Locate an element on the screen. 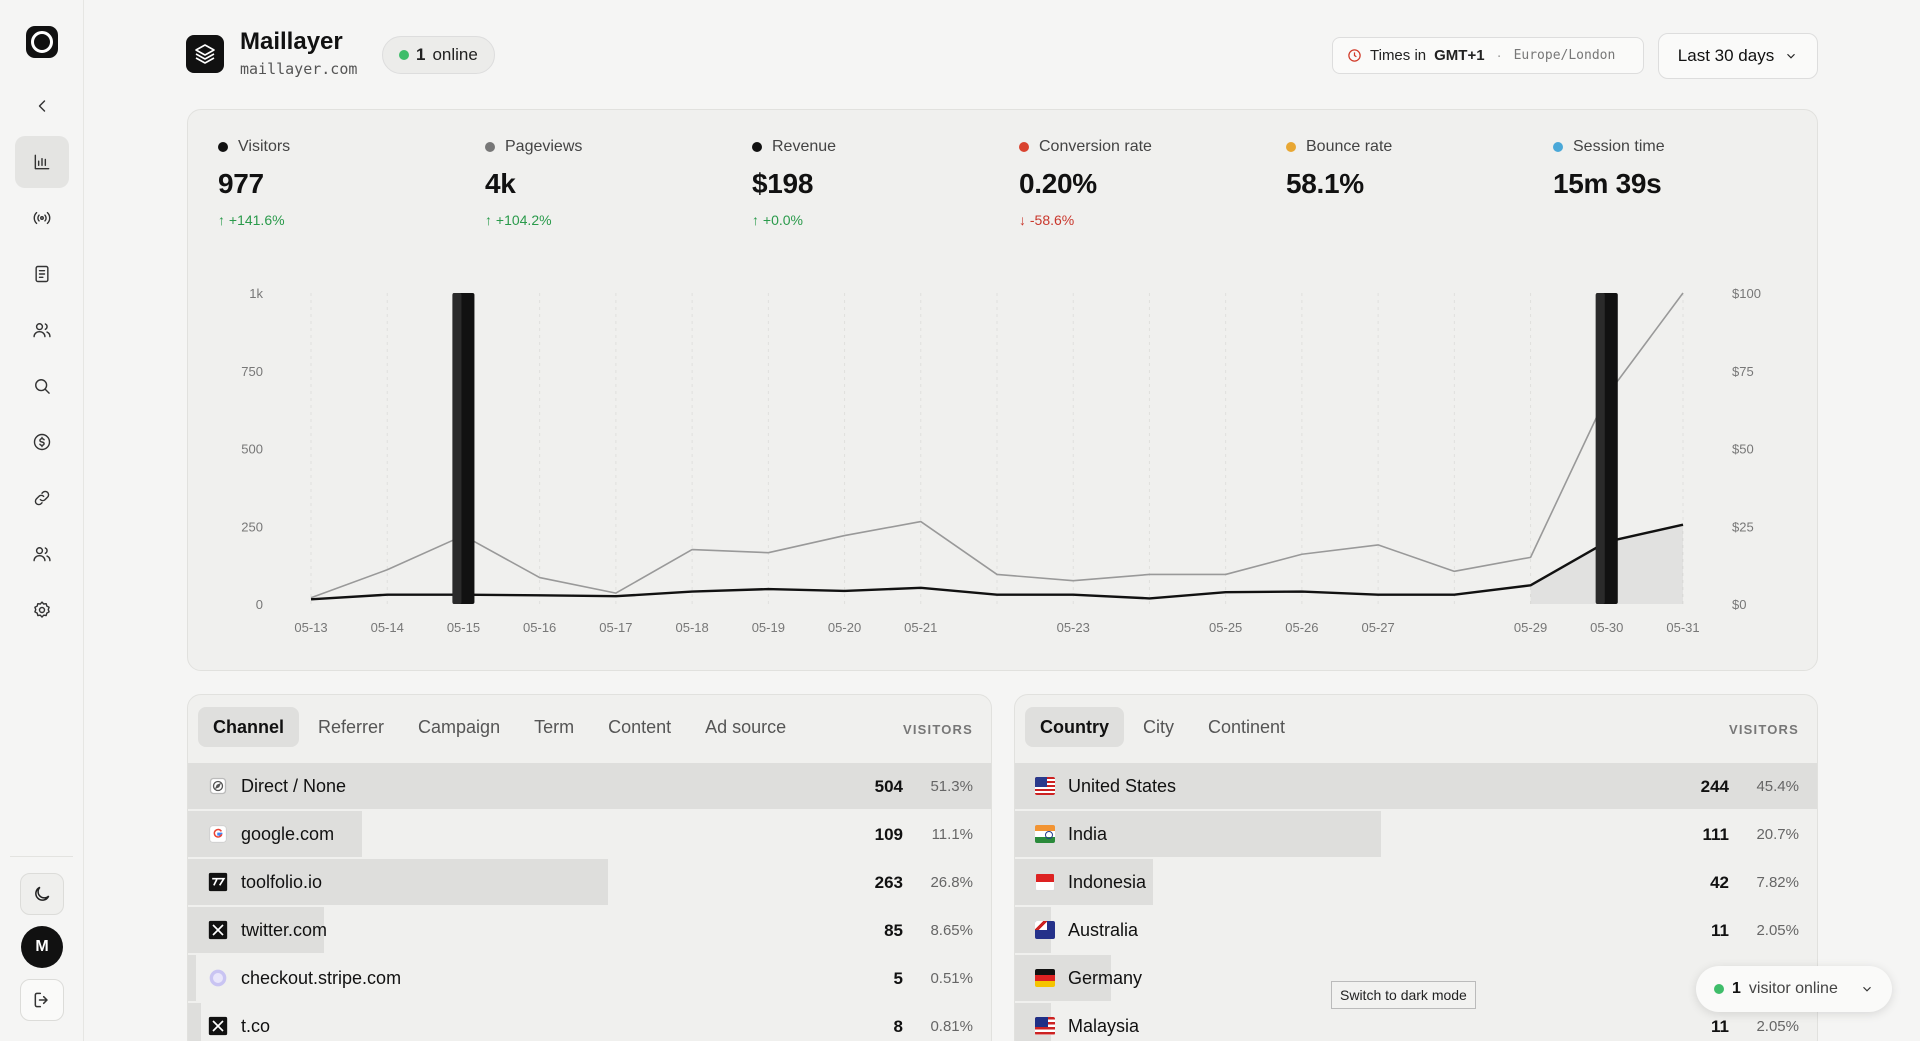 Image resolution: width=1920 pixels, height=1041 pixels. countries-column-header: VISITORS is located at coordinates (1763, 729).